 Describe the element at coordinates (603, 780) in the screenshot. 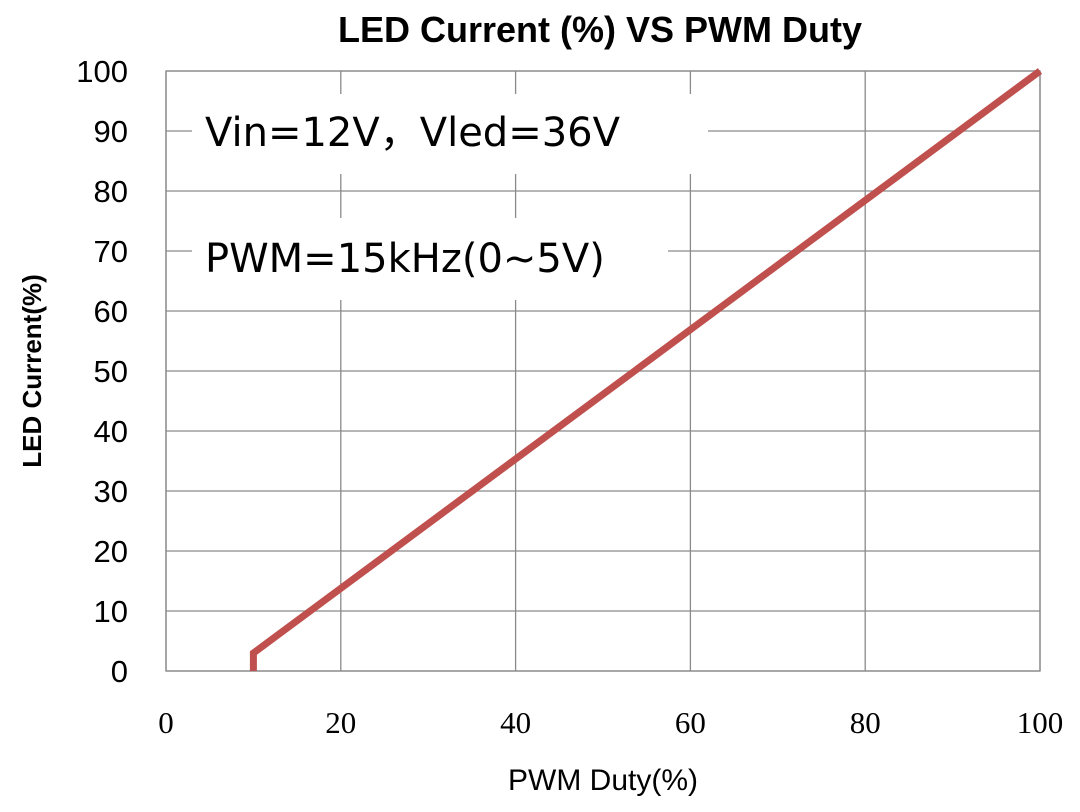

I see `x-axis-label: PWM Duty(%)` at that location.